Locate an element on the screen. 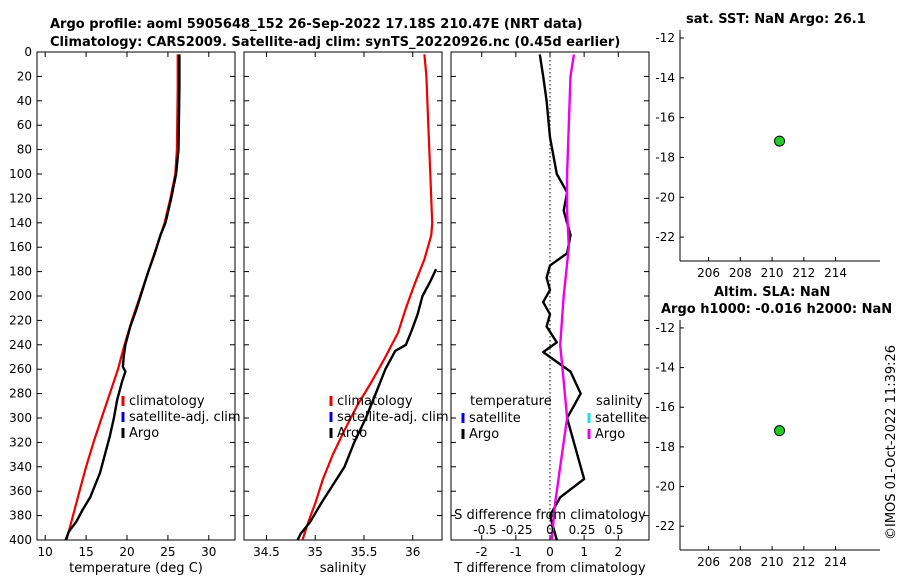 The width and height of the screenshot is (900, 580). sst-map-xtick-label: 214 is located at coordinates (835, 273).